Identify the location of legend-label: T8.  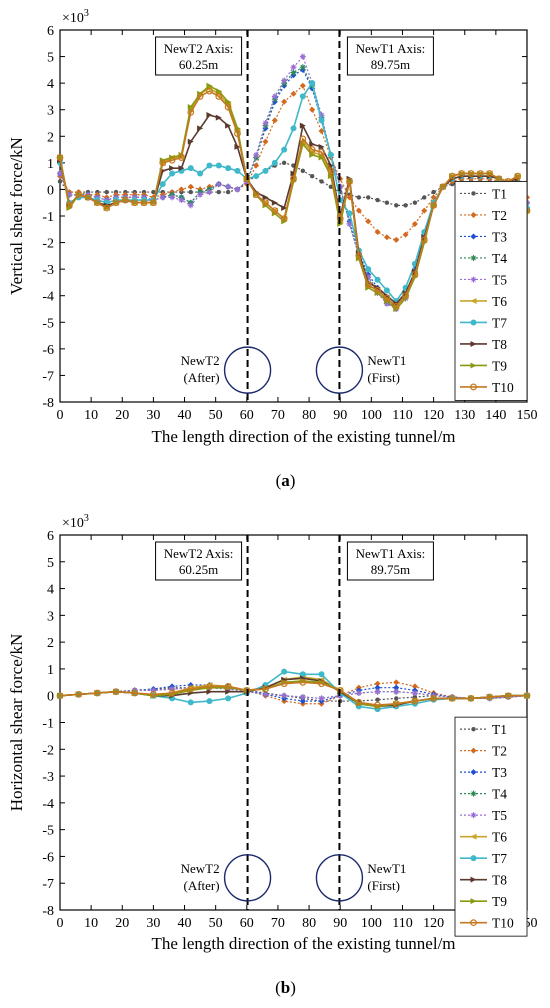
(499, 344).